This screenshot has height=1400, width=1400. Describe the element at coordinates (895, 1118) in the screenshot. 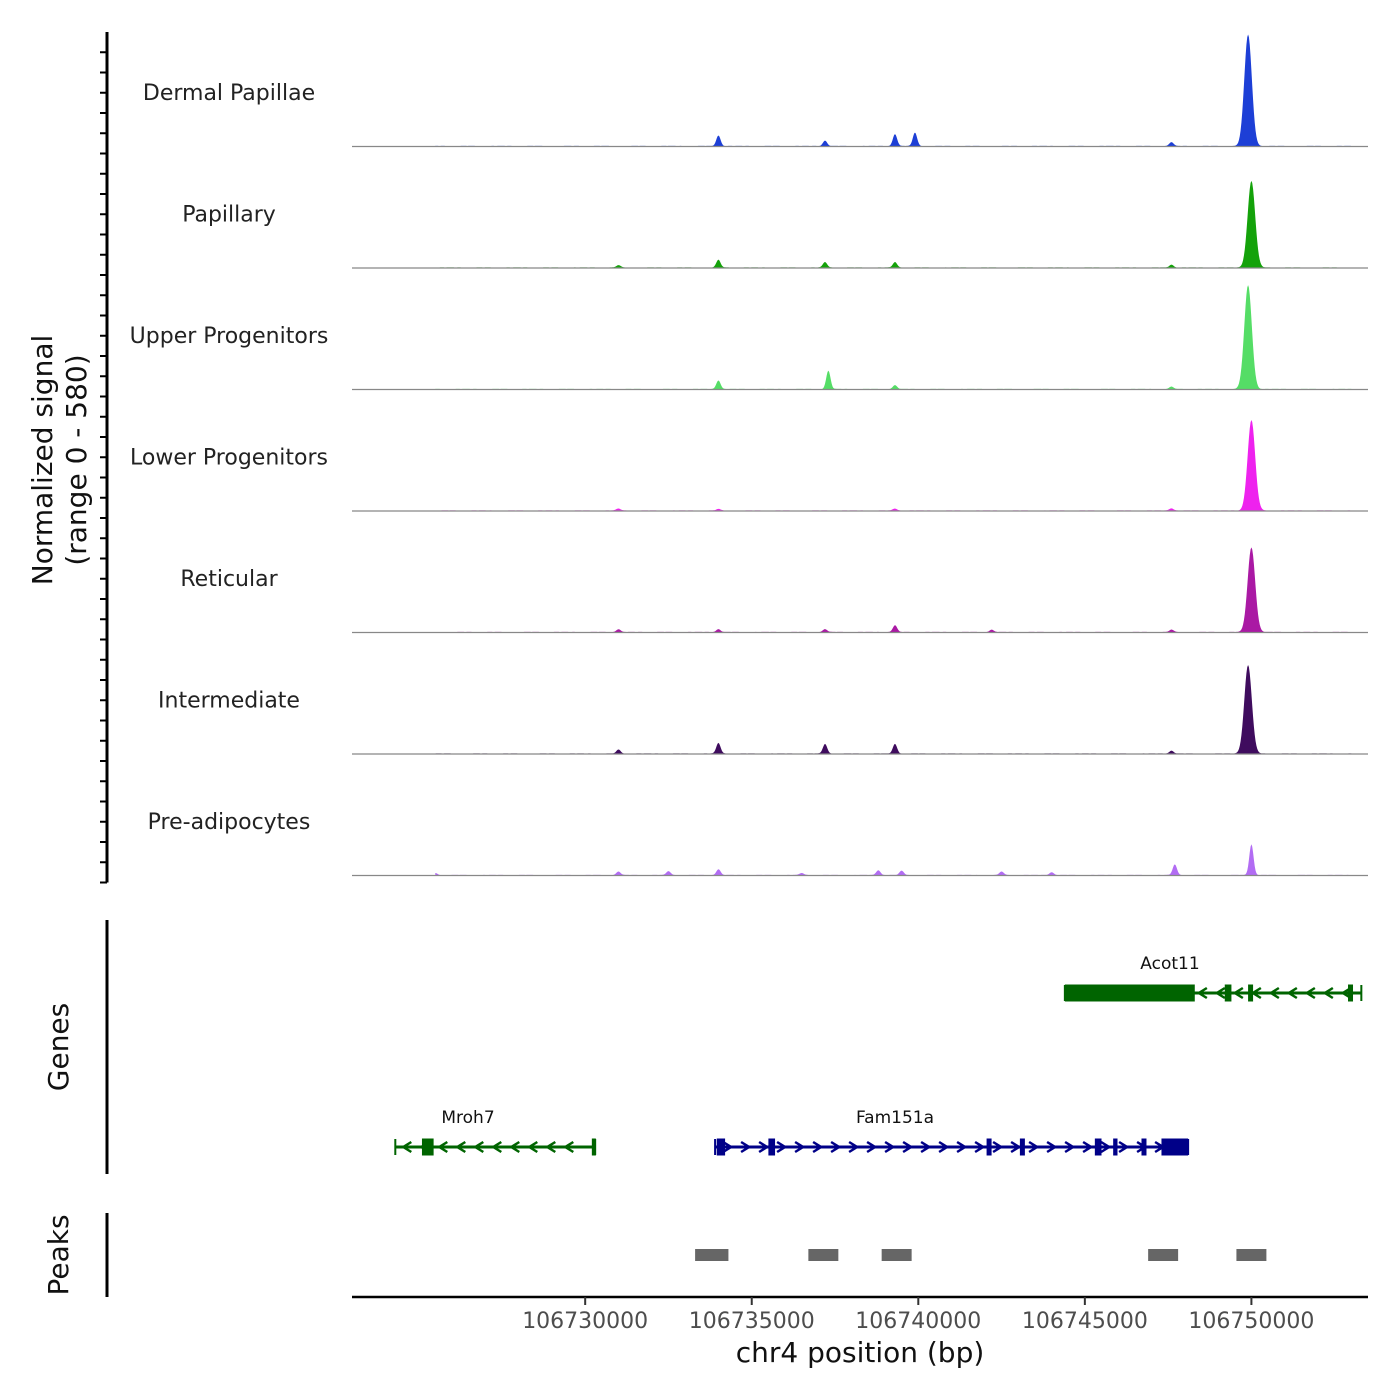

I see `gene-label: Fam151a` at that location.